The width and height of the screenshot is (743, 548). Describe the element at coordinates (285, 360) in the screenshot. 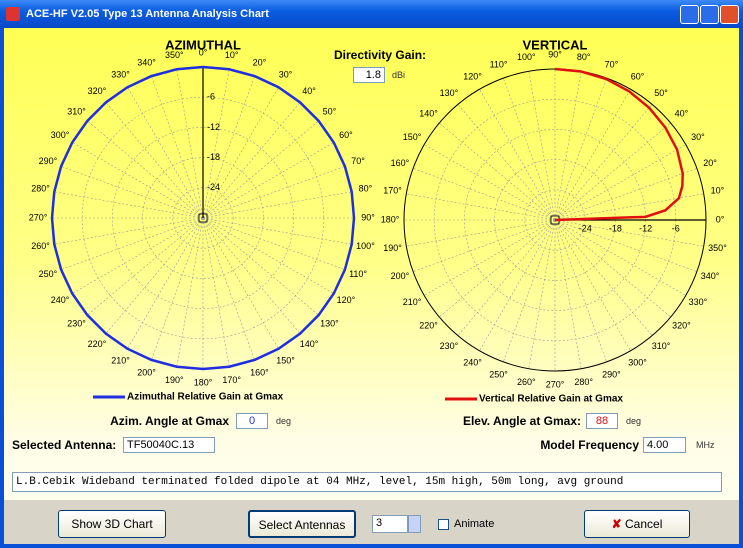

I see `angle-label: 150°` at that location.